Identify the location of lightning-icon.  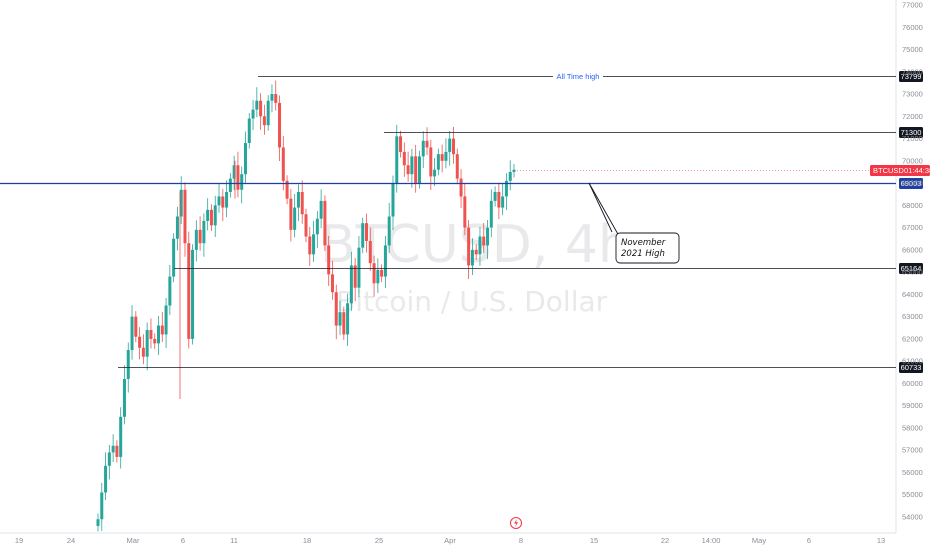
(516, 523).